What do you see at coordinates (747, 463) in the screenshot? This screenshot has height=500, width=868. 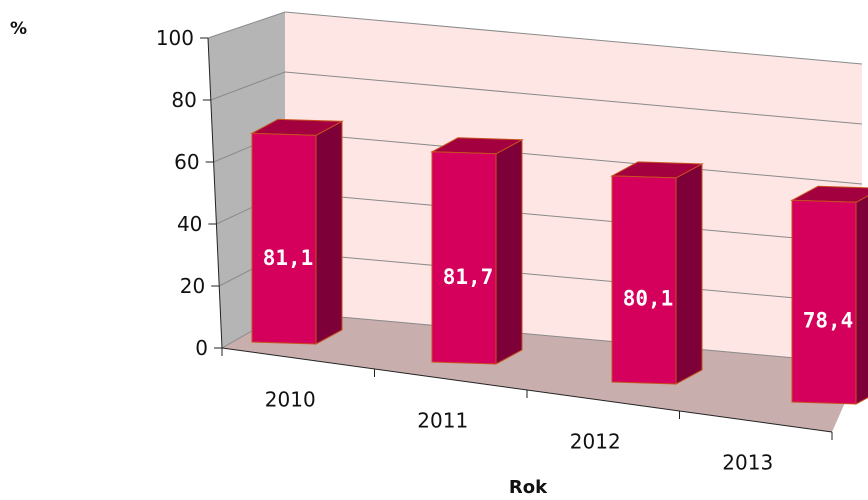 I see `x-tick-label: 2013` at bounding box center [747, 463].